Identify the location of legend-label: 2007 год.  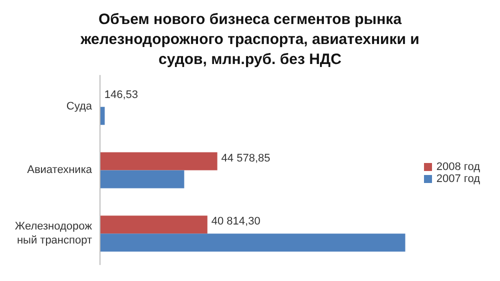
(458, 178).